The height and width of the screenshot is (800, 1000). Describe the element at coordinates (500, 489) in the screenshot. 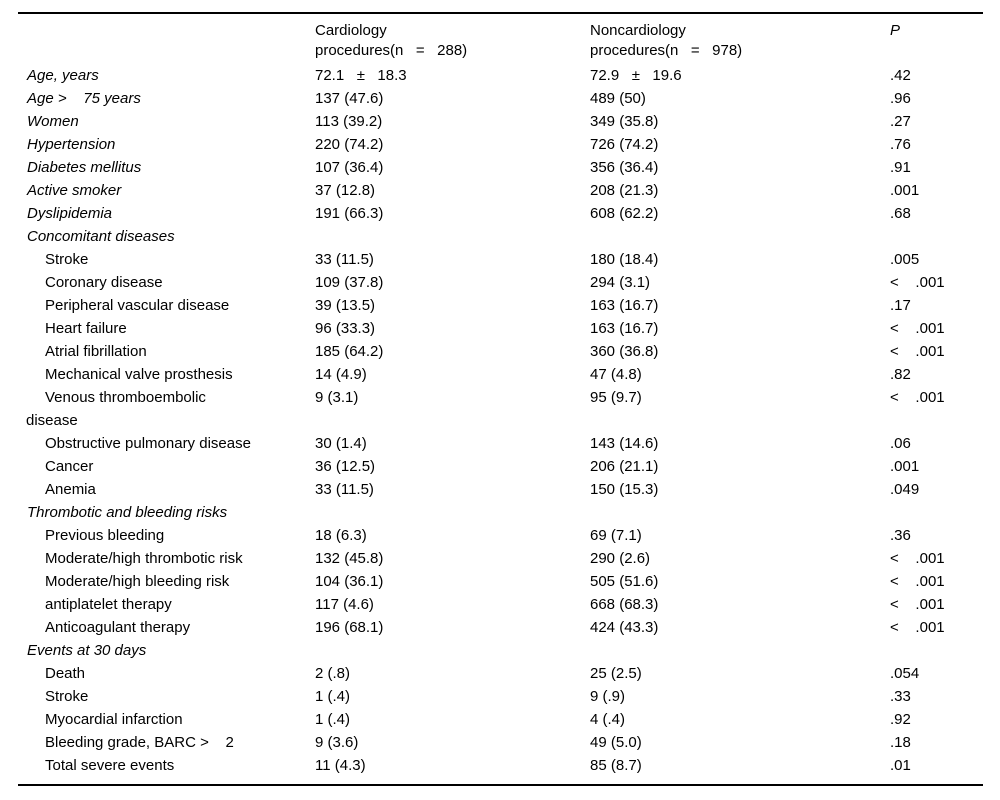

I see `table-row: Anemia 33 (11.5) 150 (15.3) .049` at that location.